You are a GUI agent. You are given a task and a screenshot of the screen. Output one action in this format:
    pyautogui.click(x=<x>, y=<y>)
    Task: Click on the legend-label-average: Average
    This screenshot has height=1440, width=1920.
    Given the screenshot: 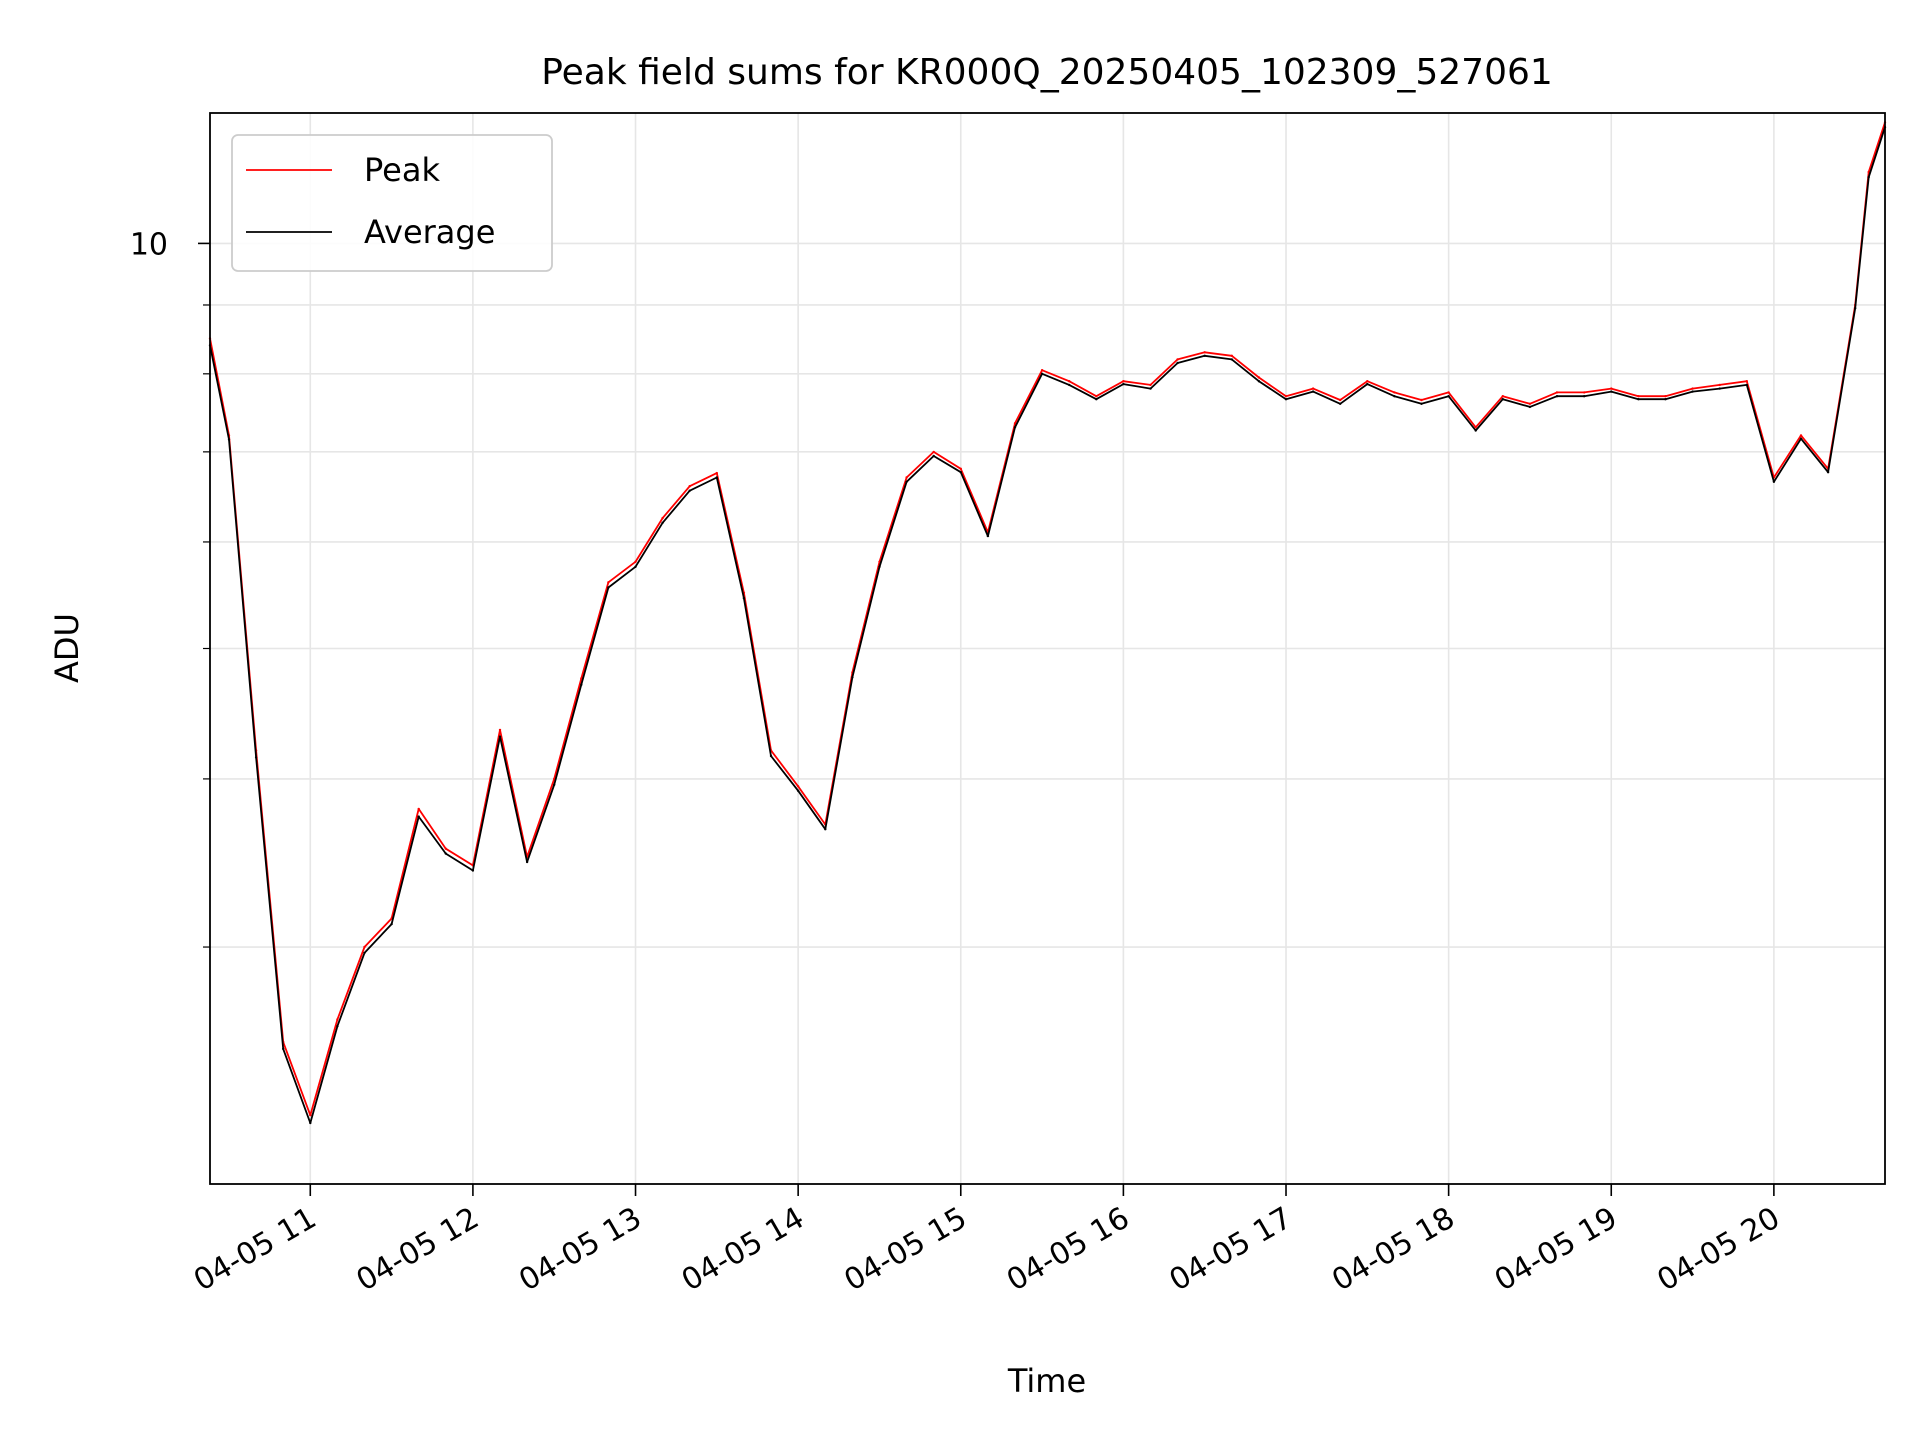 What is the action you would take?
    pyautogui.click(x=429, y=232)
    